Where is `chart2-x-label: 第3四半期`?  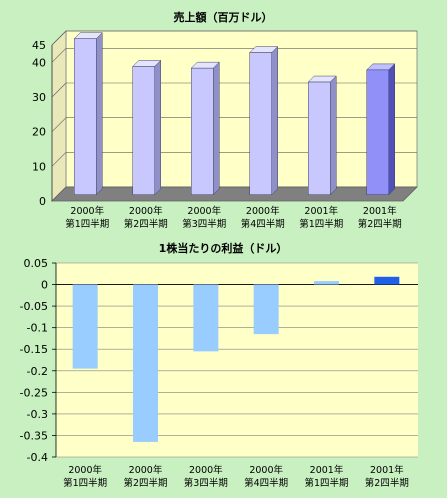 chart2-x-label: 第3四半期 is located at coordinates (206, 483).